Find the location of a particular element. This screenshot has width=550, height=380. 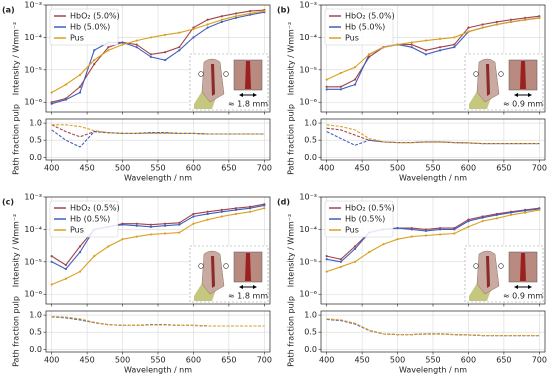

x-tick-label: 400 is located at coordinates (51, 360).